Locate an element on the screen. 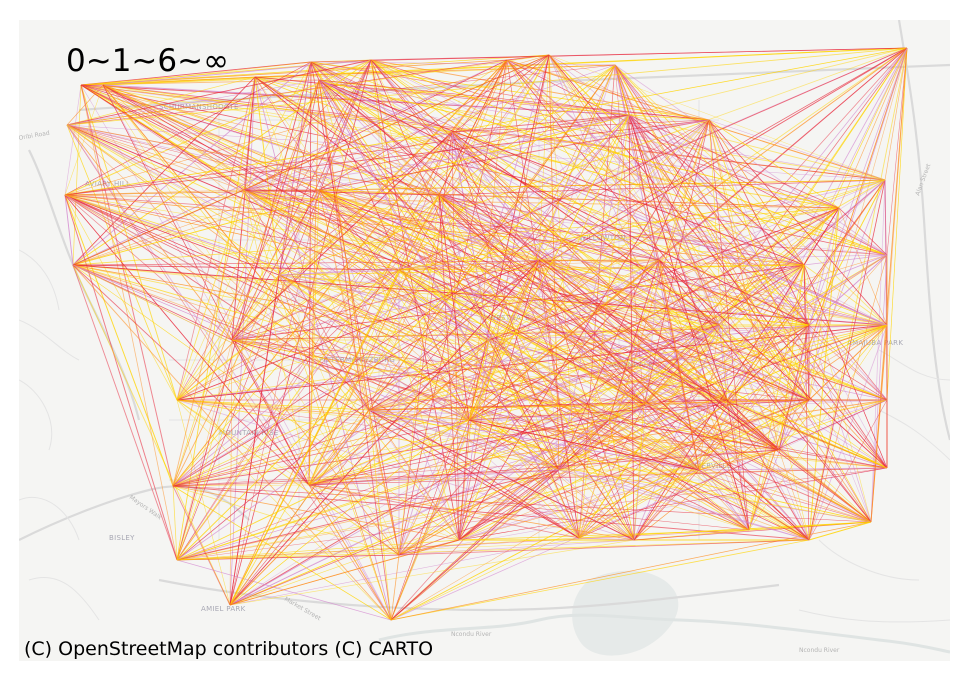  map-label-place: SCHURMANSHOOGTE is located at coordinates (199, 107).